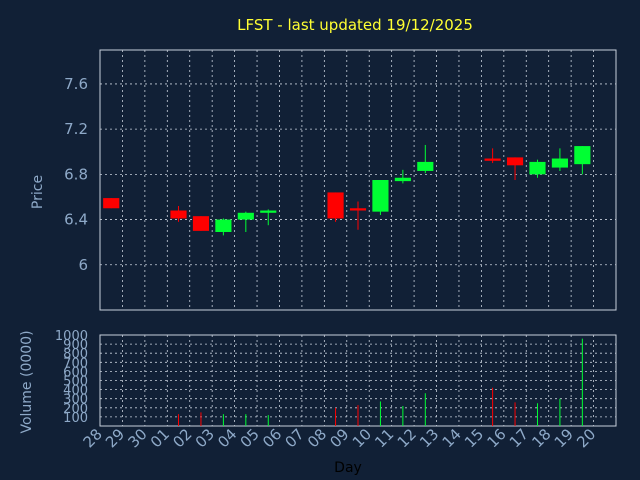  What do you see at coordinates (75, 418) in the screenshot?
I see `volume-tick-label: 100` at bounding box center [75, 418].